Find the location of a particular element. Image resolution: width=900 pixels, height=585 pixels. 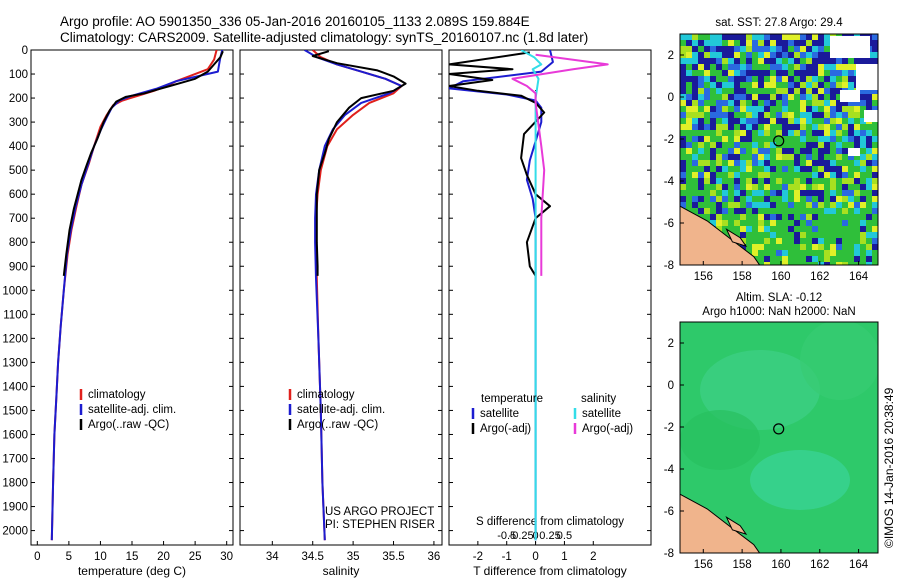

sst-map-island is located at coordinates (736, 238).